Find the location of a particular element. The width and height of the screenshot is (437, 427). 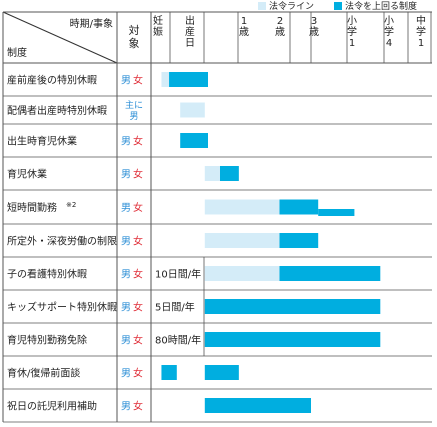

target-female-8: 女 is located at coordinates (138, 340).